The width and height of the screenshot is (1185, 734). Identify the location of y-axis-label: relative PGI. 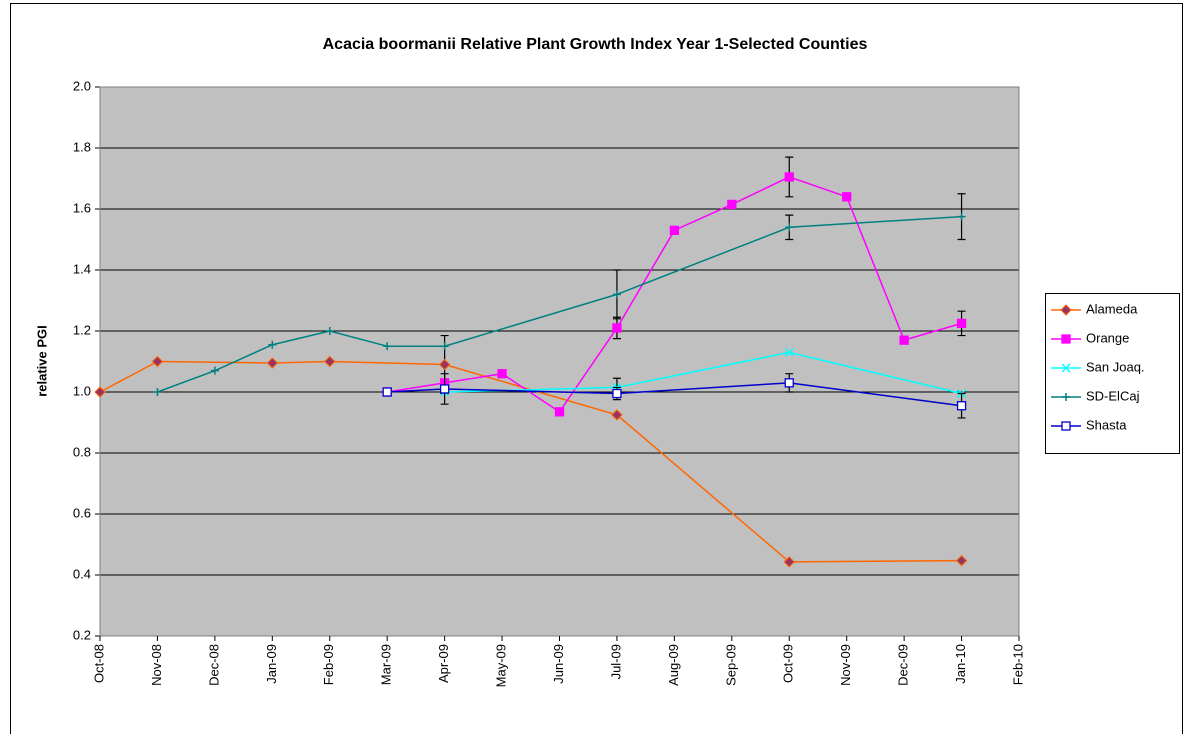
(41, 361).